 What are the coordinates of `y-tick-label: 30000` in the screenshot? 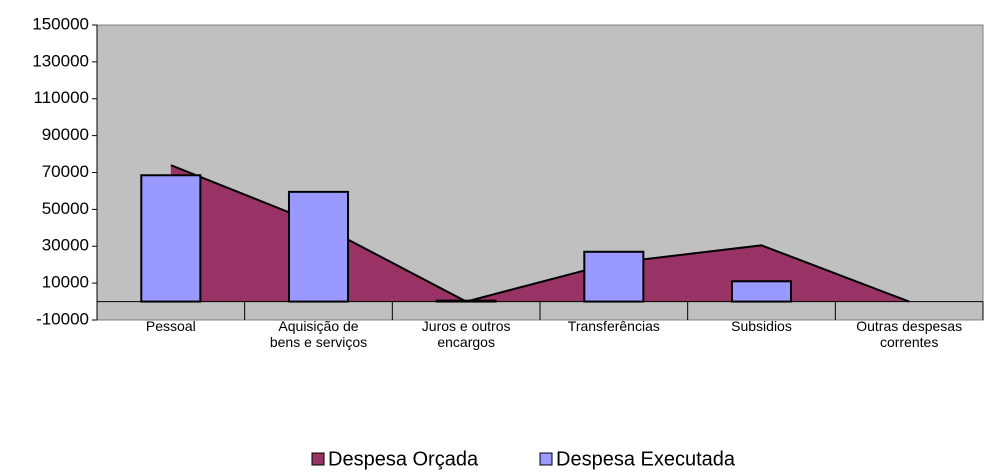 It's located at (65, 245).